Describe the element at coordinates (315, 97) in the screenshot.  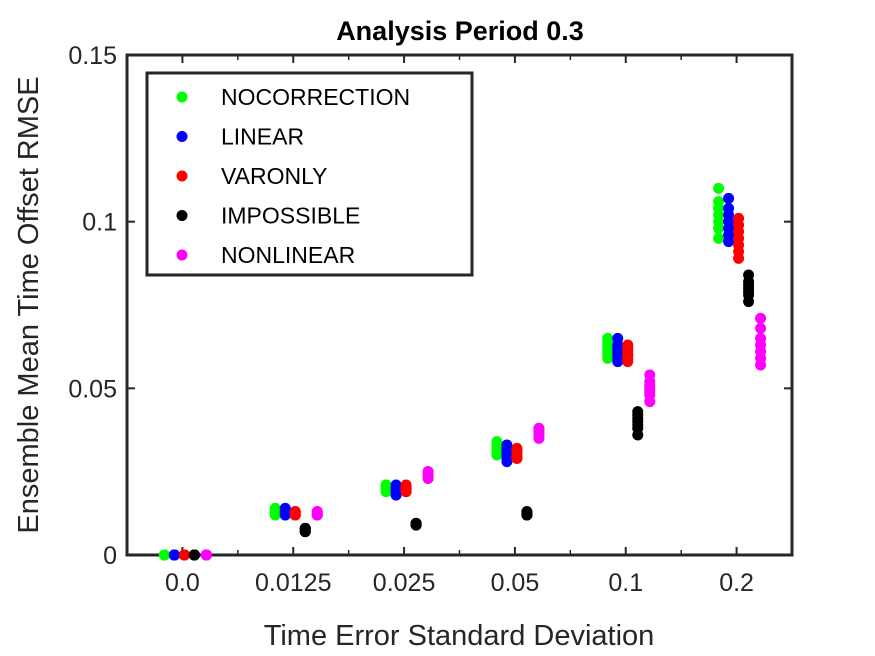
I see `legend-label: NOCORRECTION` at that location.